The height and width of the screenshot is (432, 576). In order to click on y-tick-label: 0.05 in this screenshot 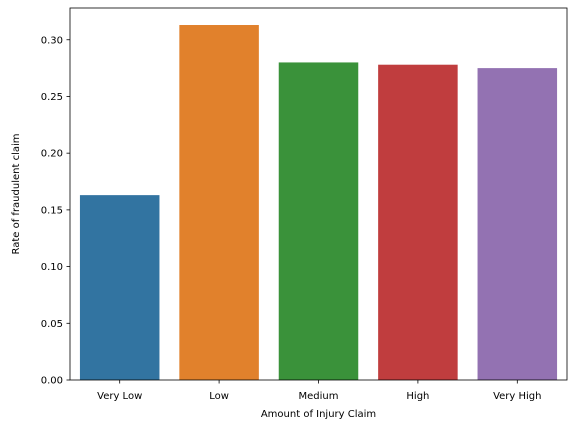, I will do `click(52, 324)`.